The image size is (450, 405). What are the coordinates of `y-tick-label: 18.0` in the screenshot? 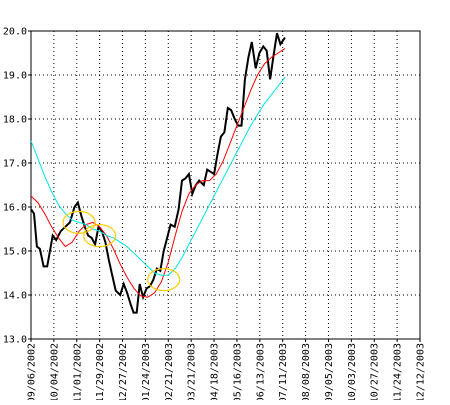 It's located at (15, 120).